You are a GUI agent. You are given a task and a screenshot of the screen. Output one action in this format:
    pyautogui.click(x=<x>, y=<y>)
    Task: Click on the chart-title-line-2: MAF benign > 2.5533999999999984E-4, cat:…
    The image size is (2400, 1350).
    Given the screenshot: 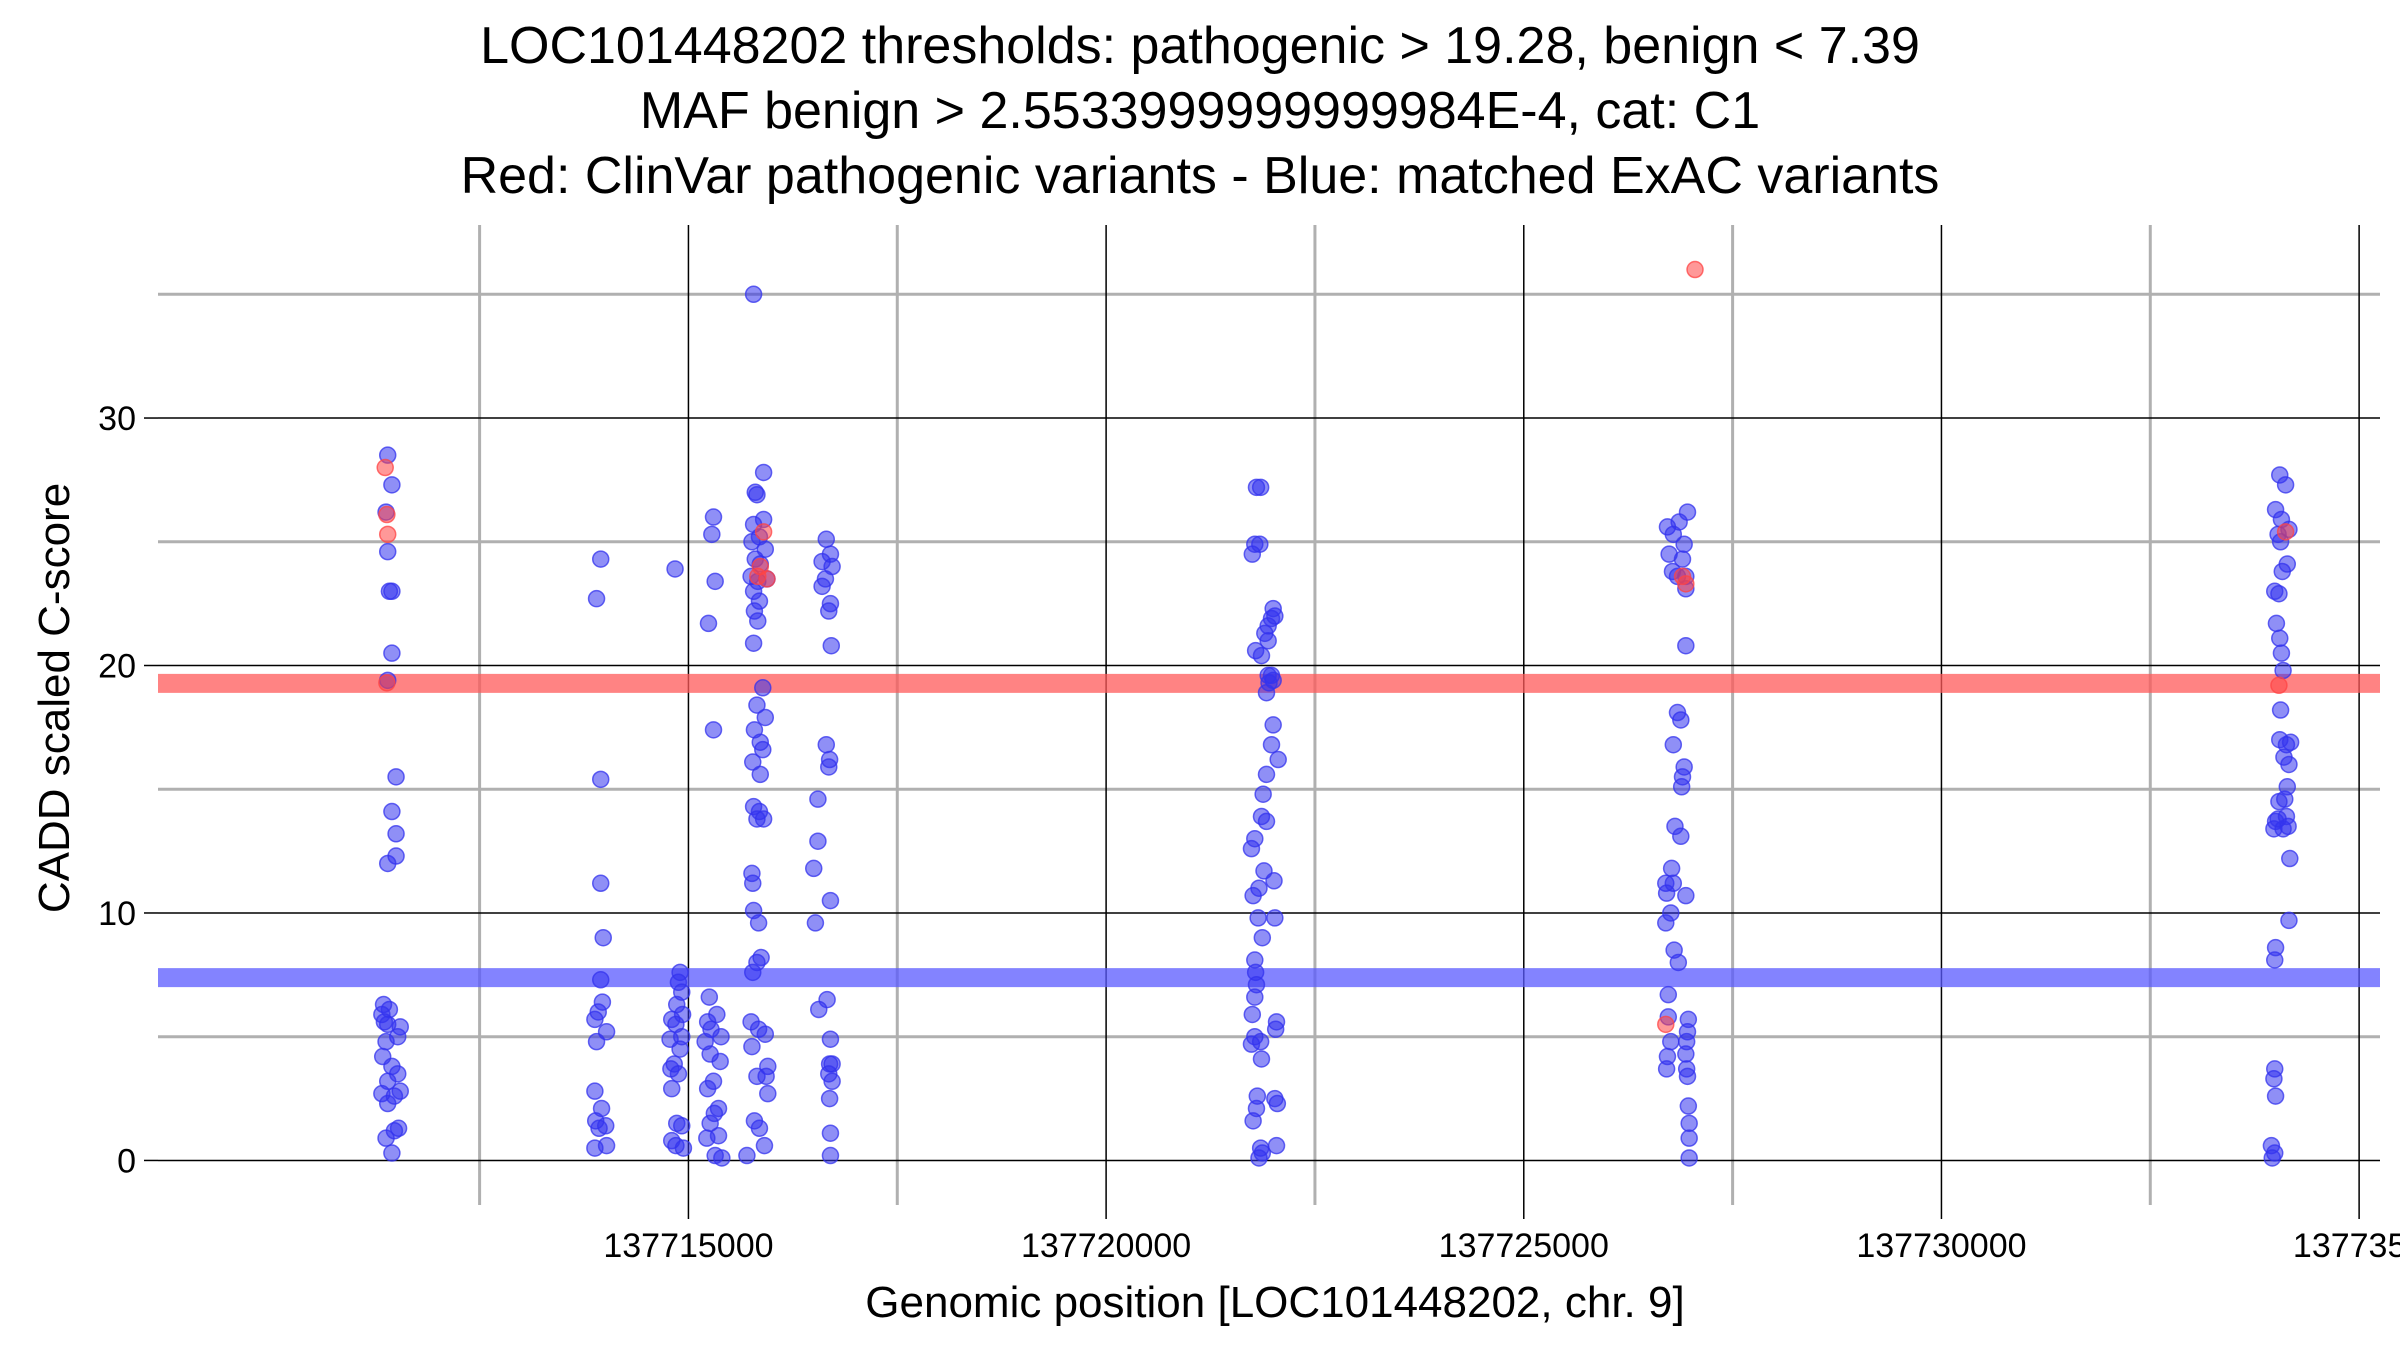 What is the action you would take?
    pyautogui.click(x=1200, y=111)
    